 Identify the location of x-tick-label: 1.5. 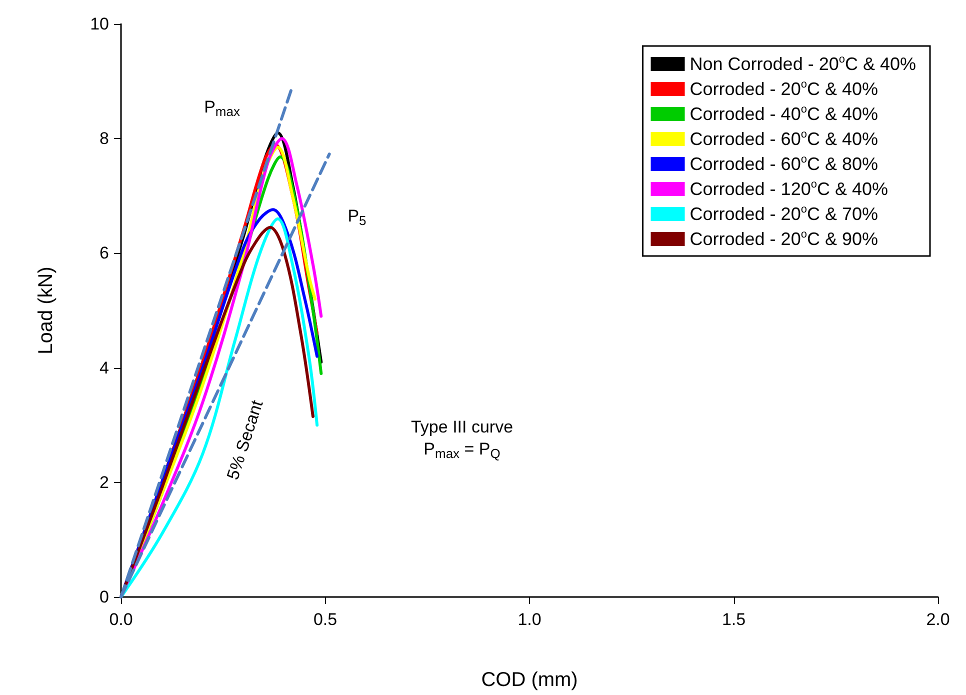
(734, 619).